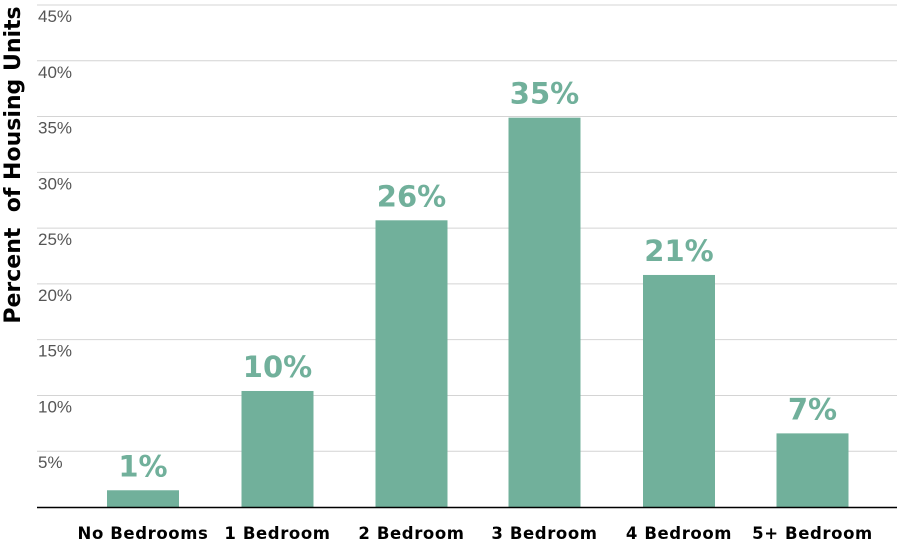 The width and height of the screenshot is (899, 544). I want to click on y-tick-label: 15%, so click(55, 351).